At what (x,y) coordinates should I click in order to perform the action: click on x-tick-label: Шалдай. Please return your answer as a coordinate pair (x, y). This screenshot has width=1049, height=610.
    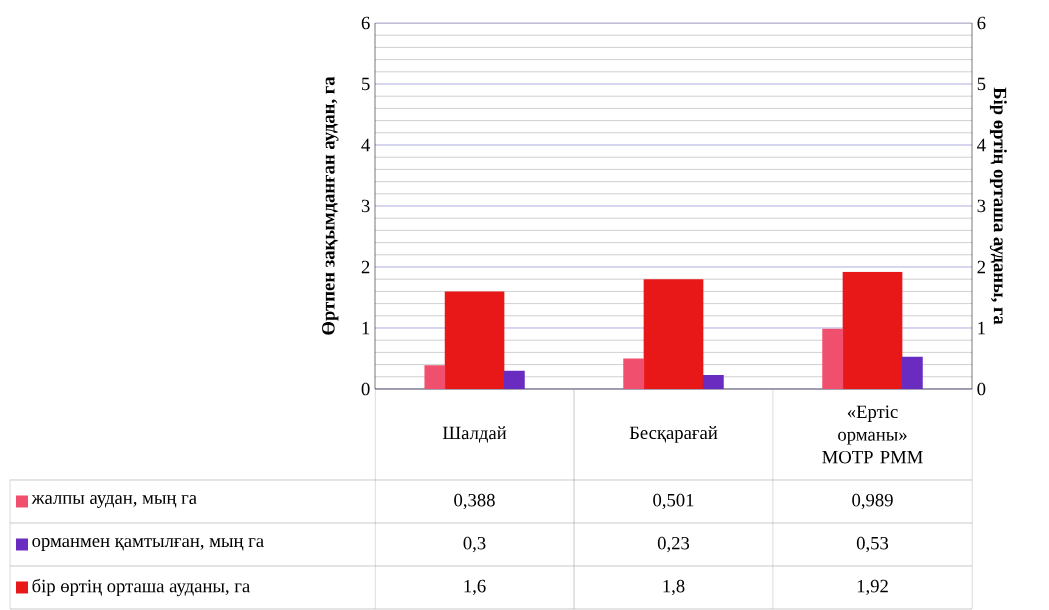
    Looking at the image, I should click on (474, 434).